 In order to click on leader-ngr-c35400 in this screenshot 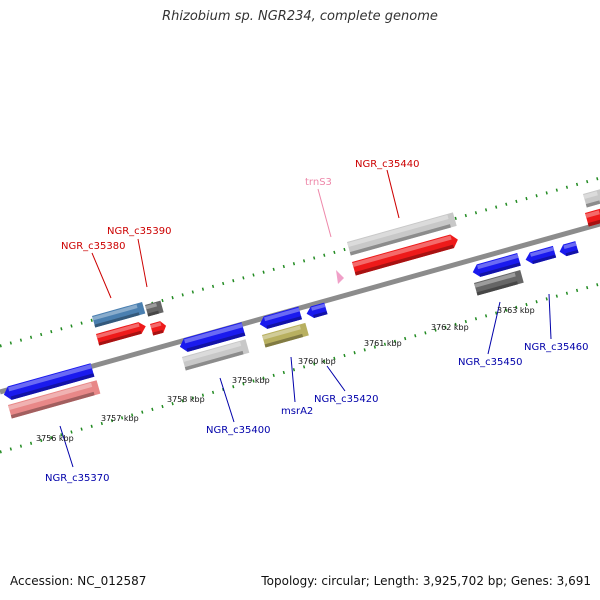, I will do `click(227, 400)`.